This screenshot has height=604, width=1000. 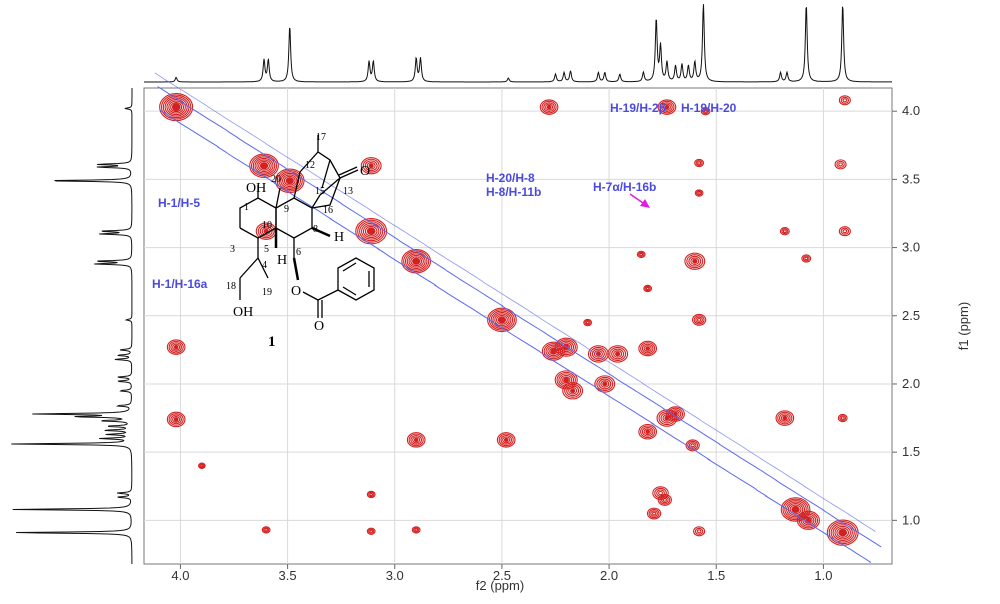 I want to click on y-tick-label: 1.5, so click(x=911, y=451).